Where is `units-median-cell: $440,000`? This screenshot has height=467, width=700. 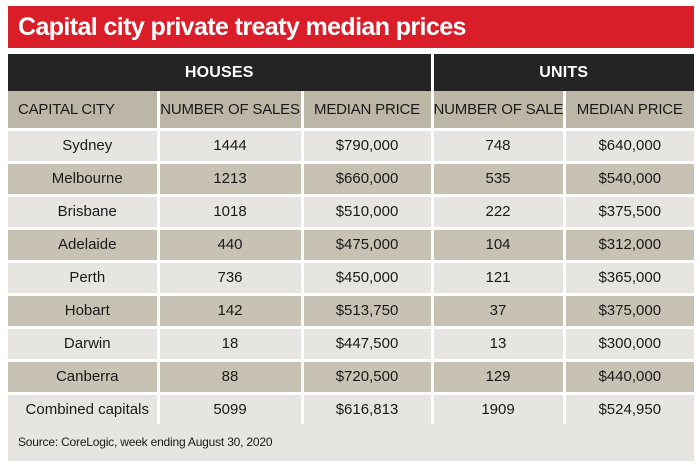
units-median-cell: $440,000 is located at coordinates (629, 377).